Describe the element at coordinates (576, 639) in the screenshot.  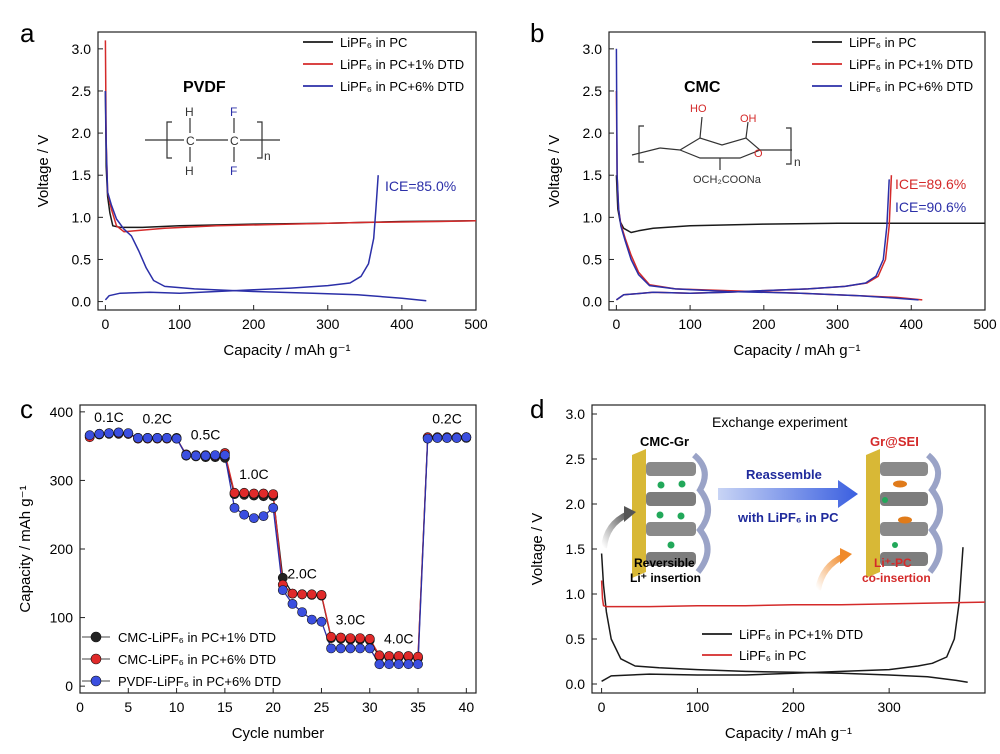
I see `y-tick-label-d: 0.5` at that location.